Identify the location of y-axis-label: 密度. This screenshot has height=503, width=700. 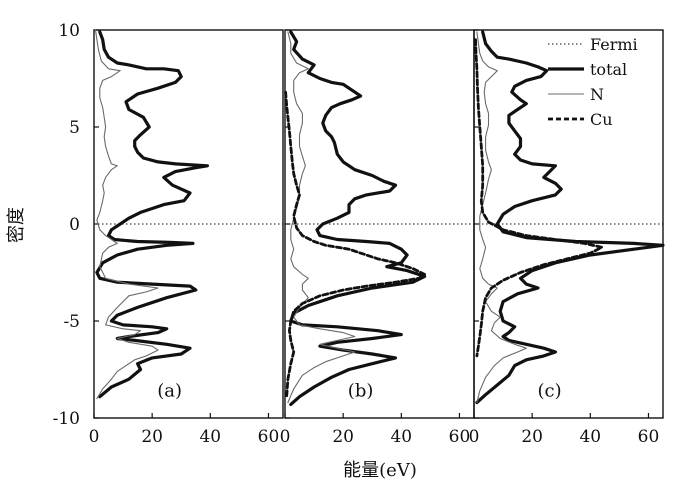
(16, 225).